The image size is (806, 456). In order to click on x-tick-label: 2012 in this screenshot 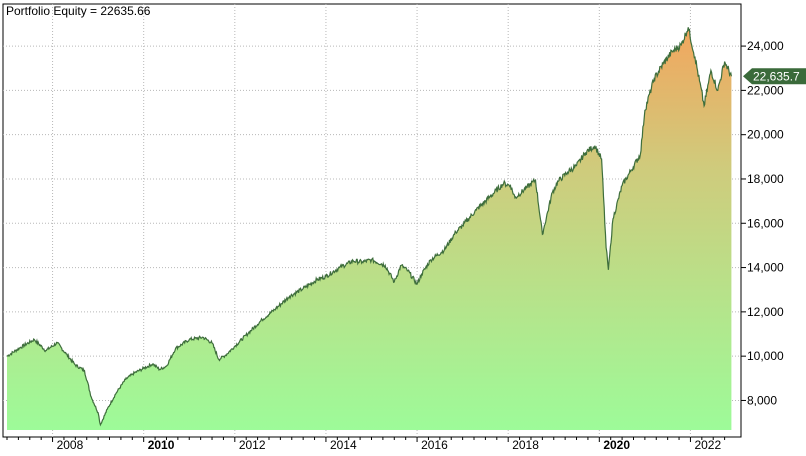, I will do `click(252, 445)`.